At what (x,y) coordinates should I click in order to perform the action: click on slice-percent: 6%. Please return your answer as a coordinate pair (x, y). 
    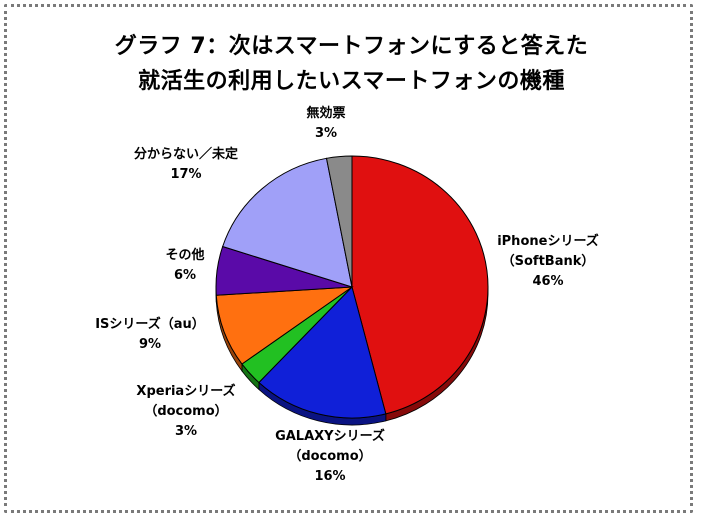
    Looking at the image, I should click on (185, 275).